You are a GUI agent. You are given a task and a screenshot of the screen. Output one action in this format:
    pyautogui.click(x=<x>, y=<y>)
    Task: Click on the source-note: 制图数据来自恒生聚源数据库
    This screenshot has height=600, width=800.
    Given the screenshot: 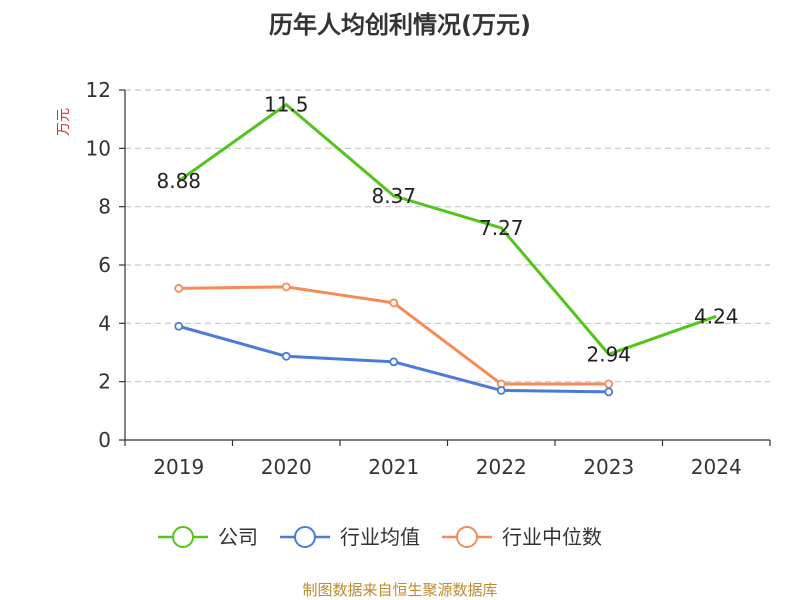 What is the action you would take?
    pyautogui.click(x=399, y=590)
    